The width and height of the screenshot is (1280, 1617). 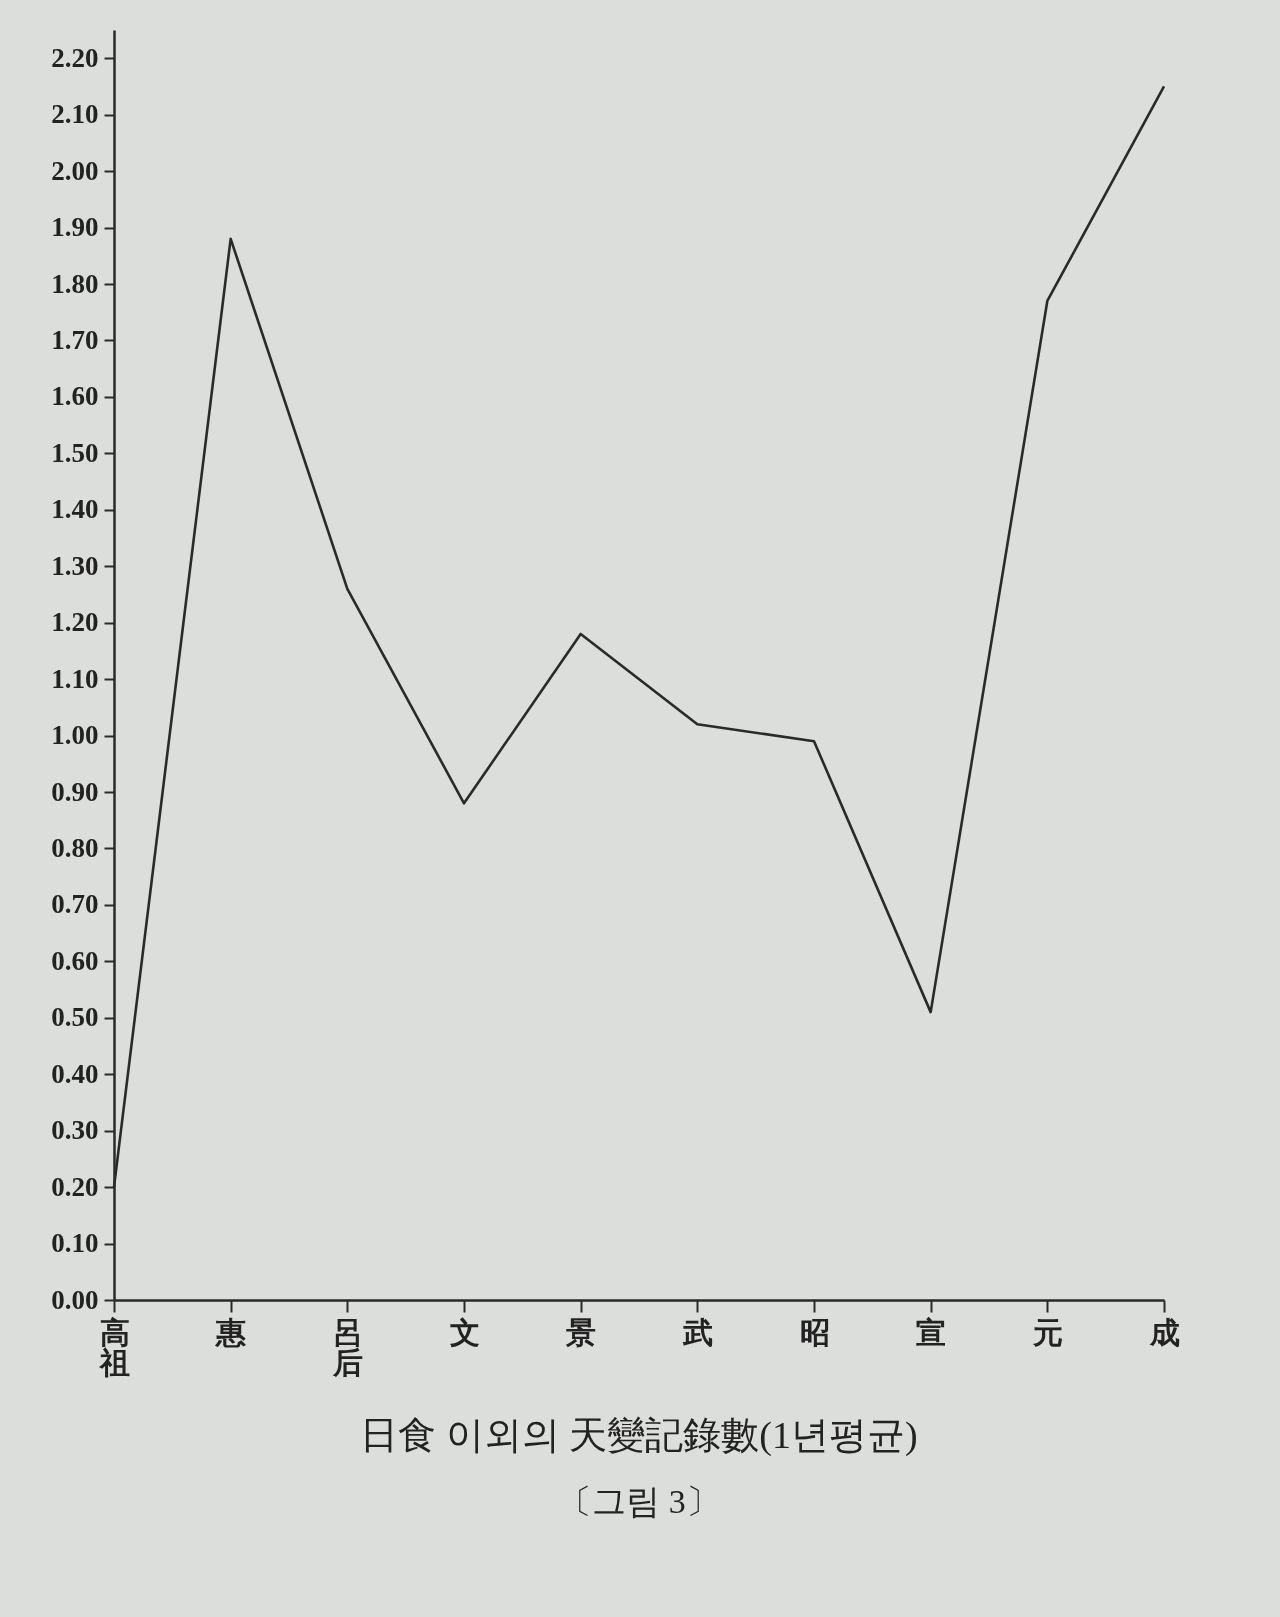 I want to click on y-tick-label: 0.50, so click(x=75, y=1017).